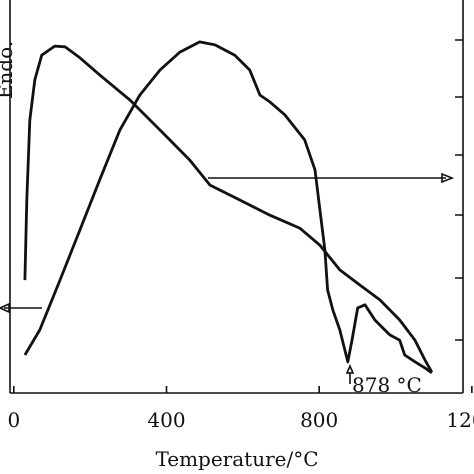  What do you see at coordinates (13, 420) in the screenshot?
I see `x-tick-label: 0` at bounding box center [13, 420].